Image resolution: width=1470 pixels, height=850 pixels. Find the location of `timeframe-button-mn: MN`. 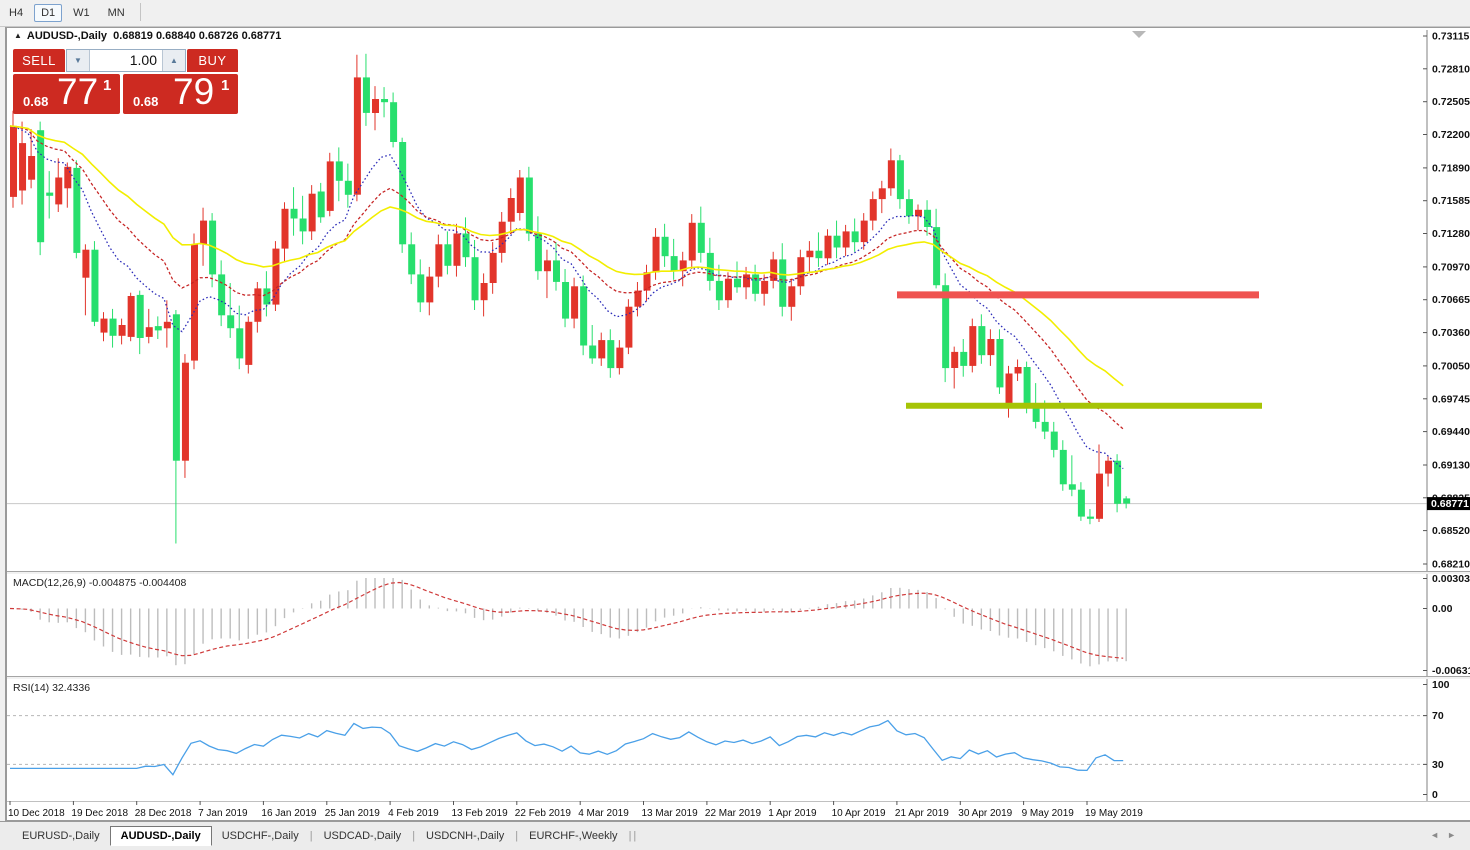

timeframe-button-mn: MN is located at coordinates (116, 13).